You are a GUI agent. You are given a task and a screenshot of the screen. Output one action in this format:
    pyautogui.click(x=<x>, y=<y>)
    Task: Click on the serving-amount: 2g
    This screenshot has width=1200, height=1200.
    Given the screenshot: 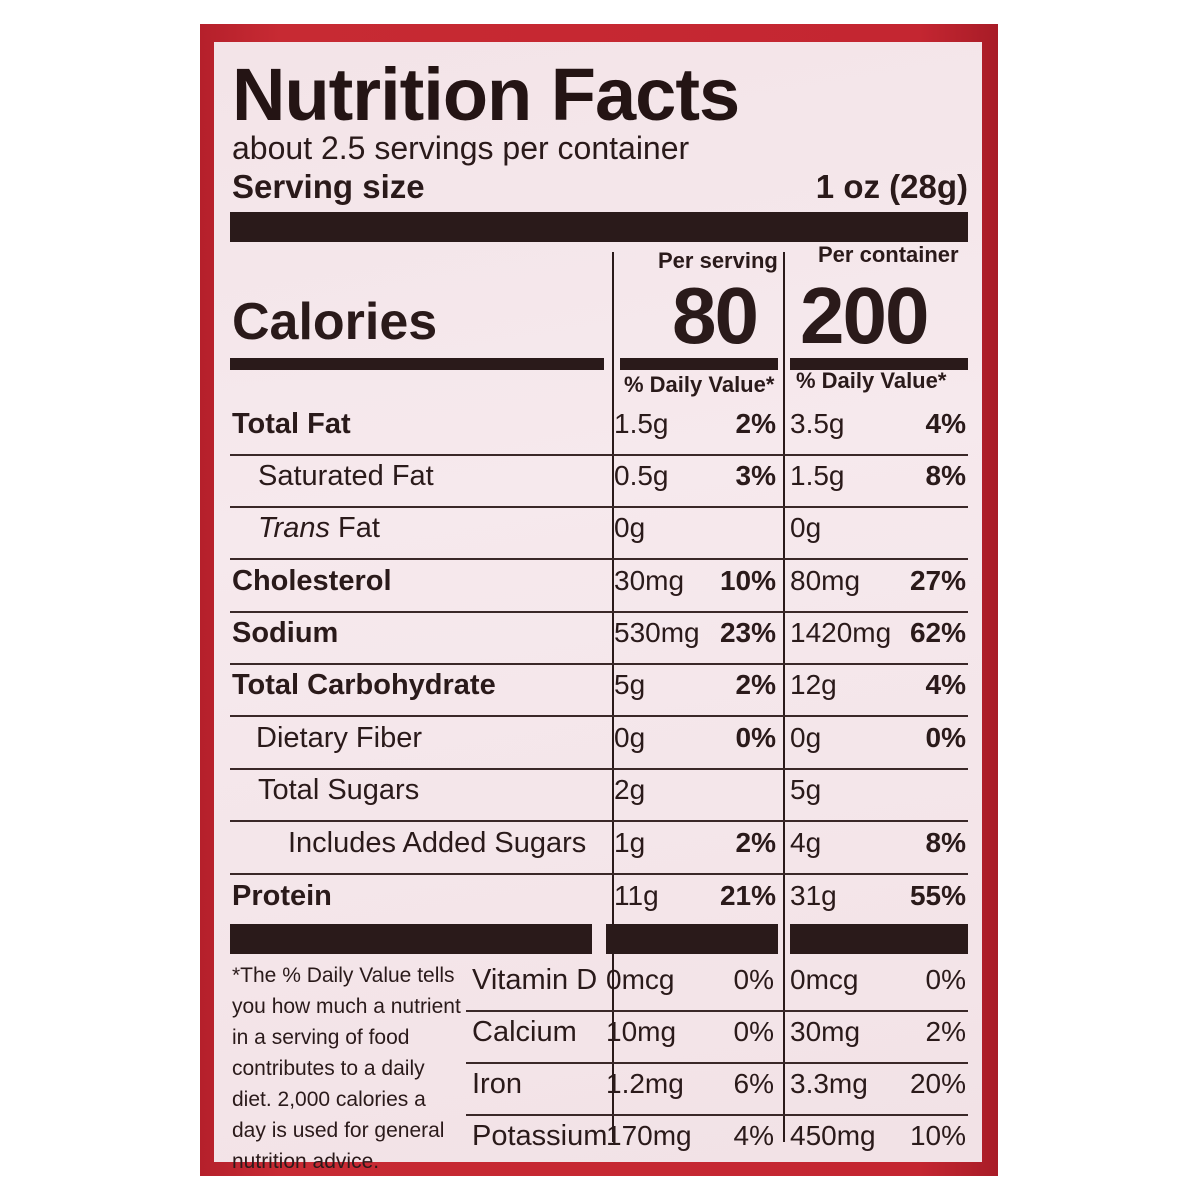 What is the action you would take?
    pyautogui.click(x=630, y=789)
    